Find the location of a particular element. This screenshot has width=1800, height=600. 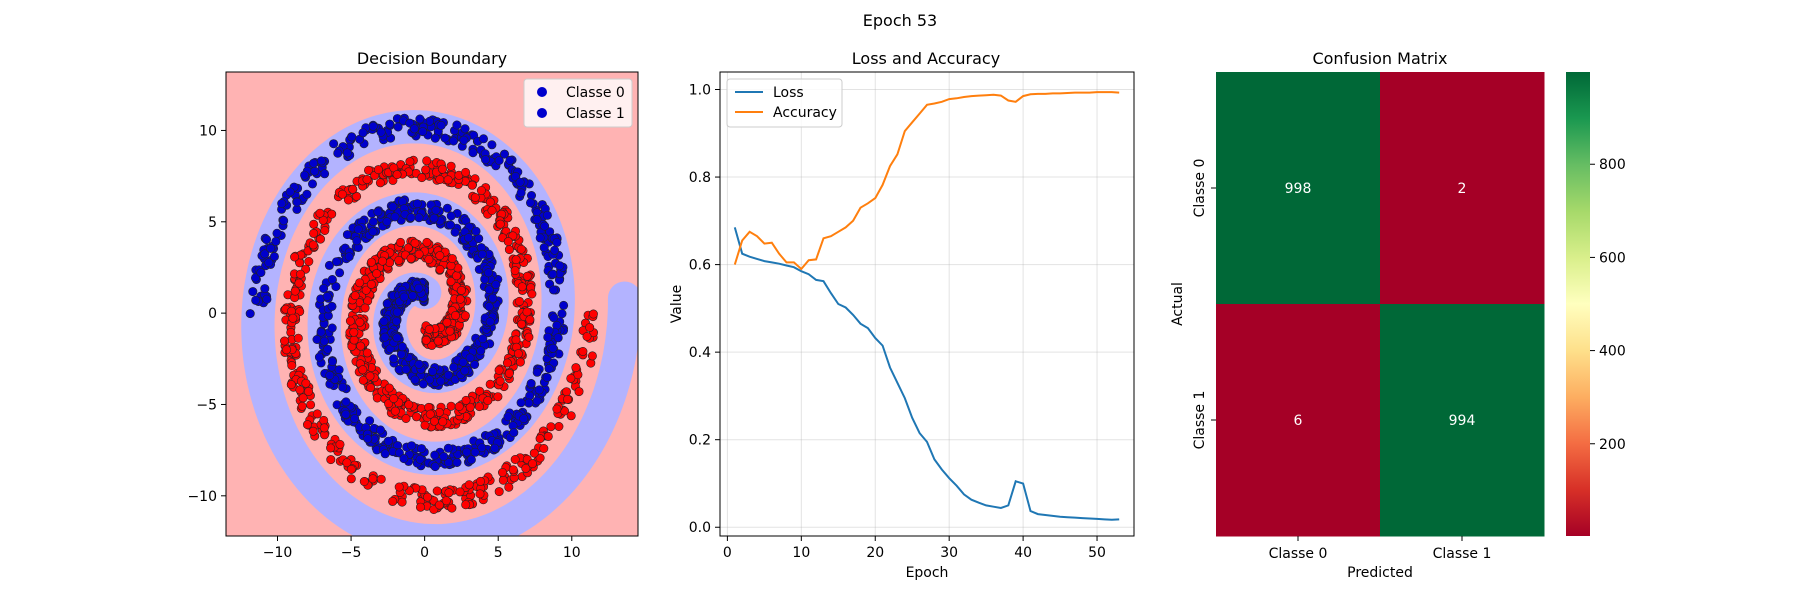

class0-points is located at coordinates (407, 292).